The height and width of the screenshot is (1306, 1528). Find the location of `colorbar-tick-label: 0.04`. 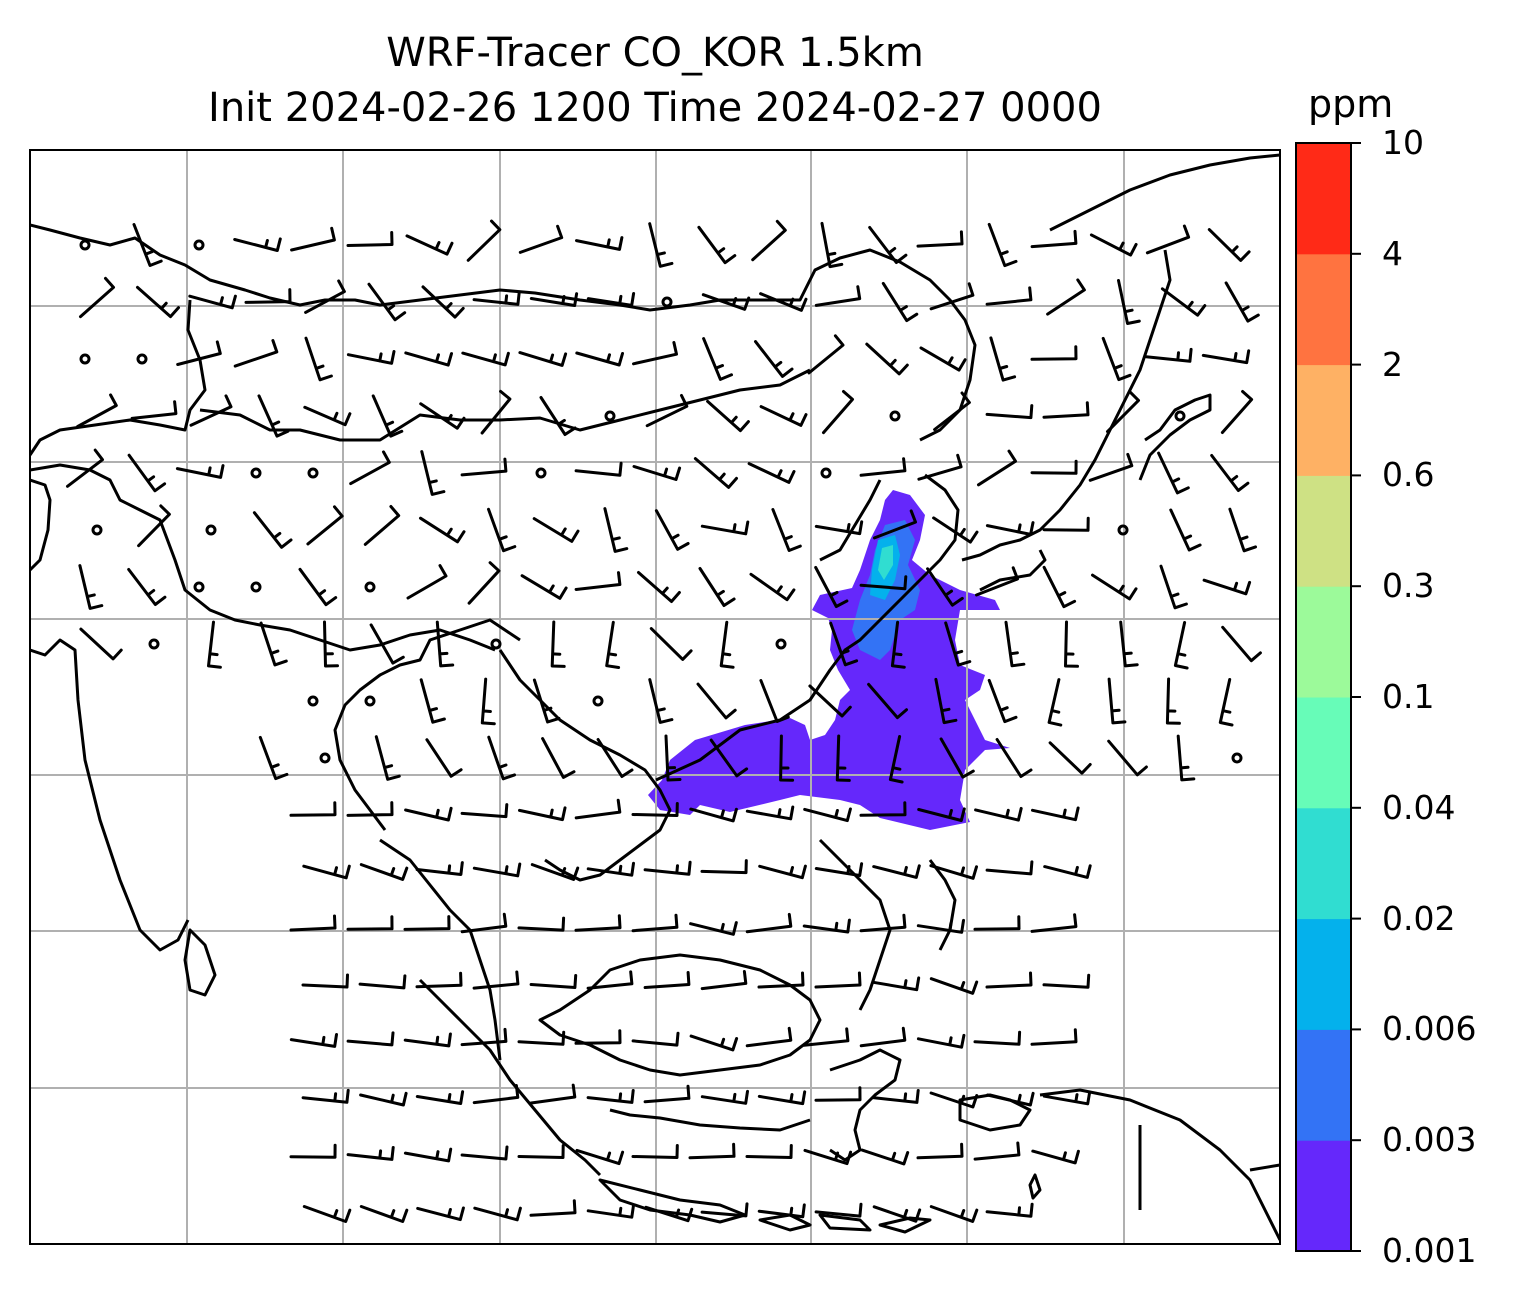

colorbar-tick-label: 0.04 is located at coordinates (1419, 807).